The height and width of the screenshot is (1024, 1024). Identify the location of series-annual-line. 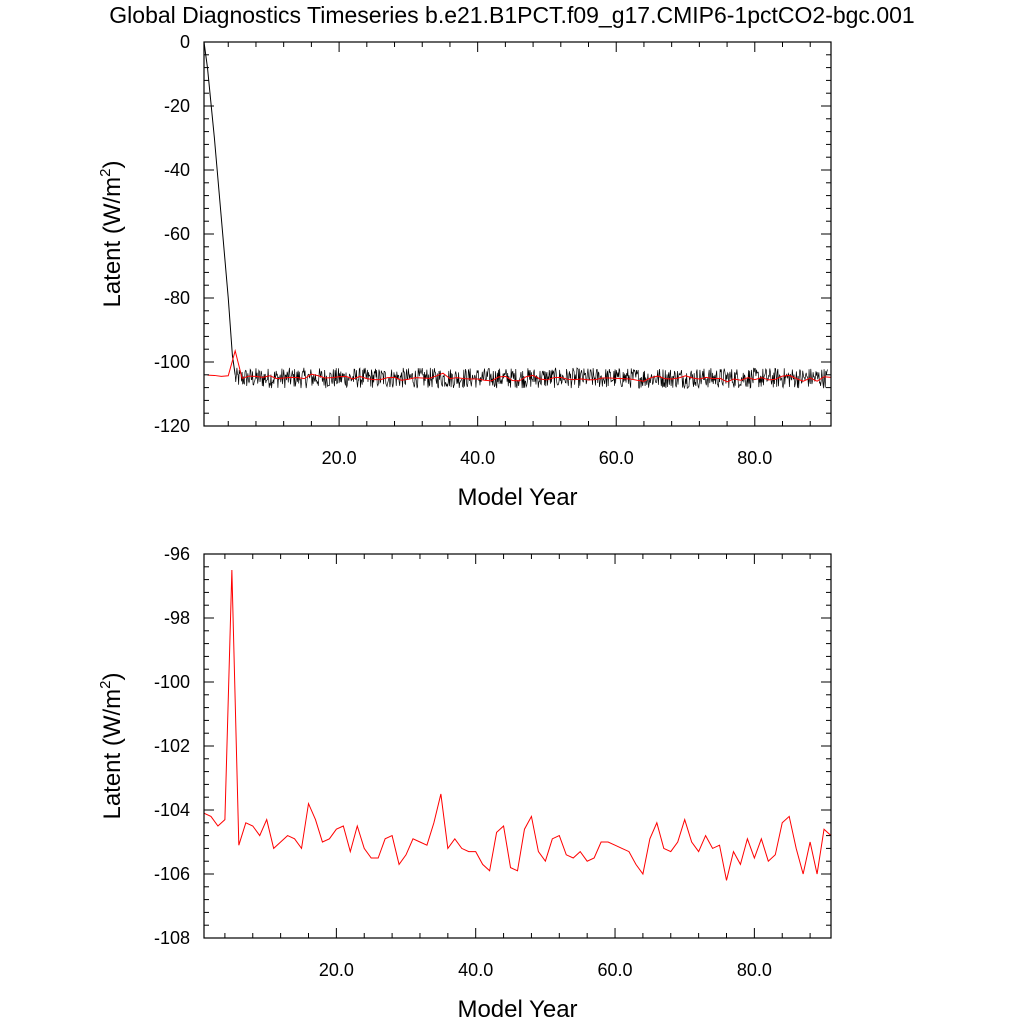
(519, 365).